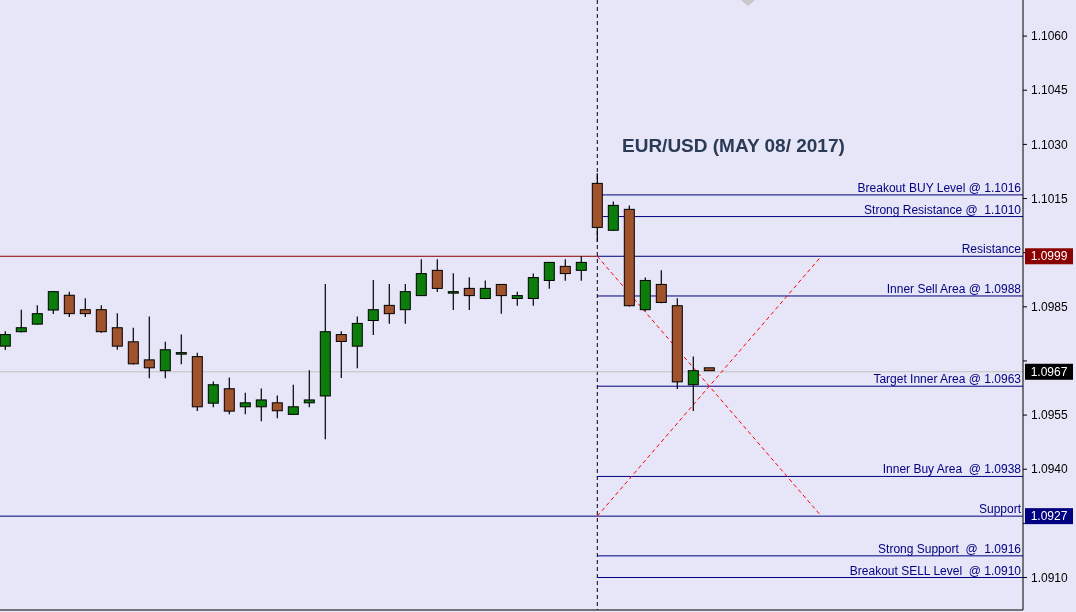 Image resolution: width=1076 pixels, height=612 pixels. What do you see at coordinates (1049, 371) in the screenshot?
I see `text: 1.0967` at bounding box center [1049, 371].